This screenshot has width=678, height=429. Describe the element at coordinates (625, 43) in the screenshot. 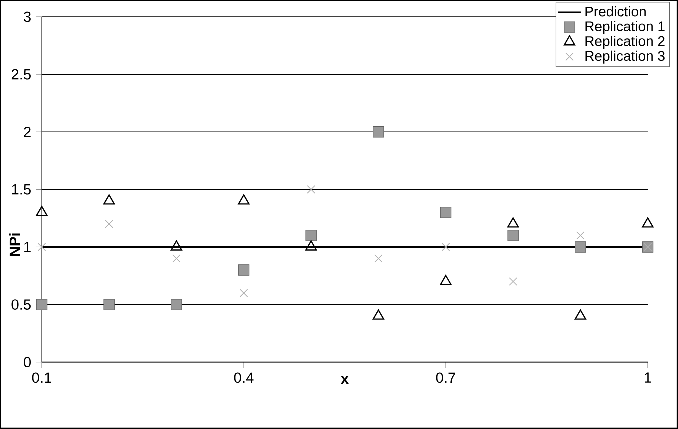

I see `legend-label: Replication 2` at that location.